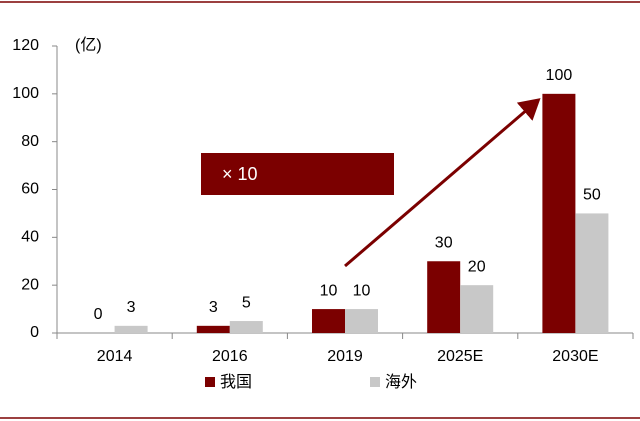  Describe the element at coordinates (30, 284) in the screenshot. I see `y-tick-label: 20` at that location.